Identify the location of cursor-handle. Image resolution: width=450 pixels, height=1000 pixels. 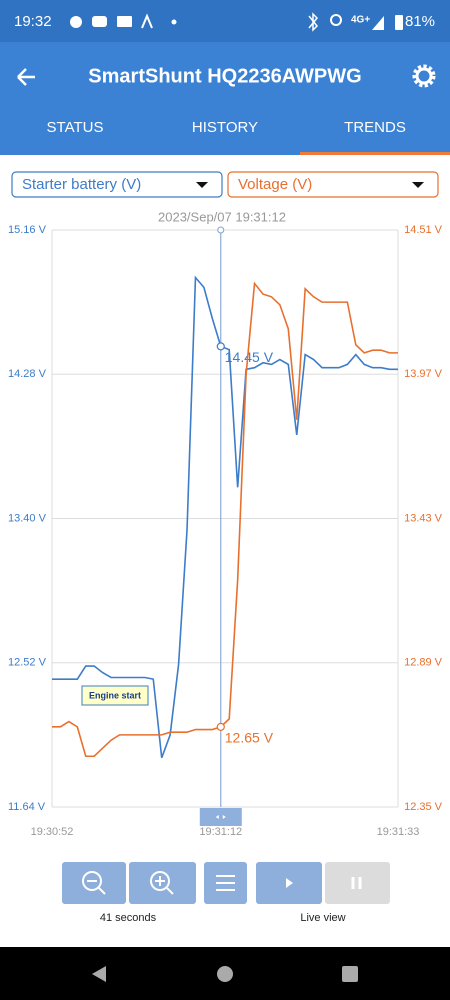
(221, 230).